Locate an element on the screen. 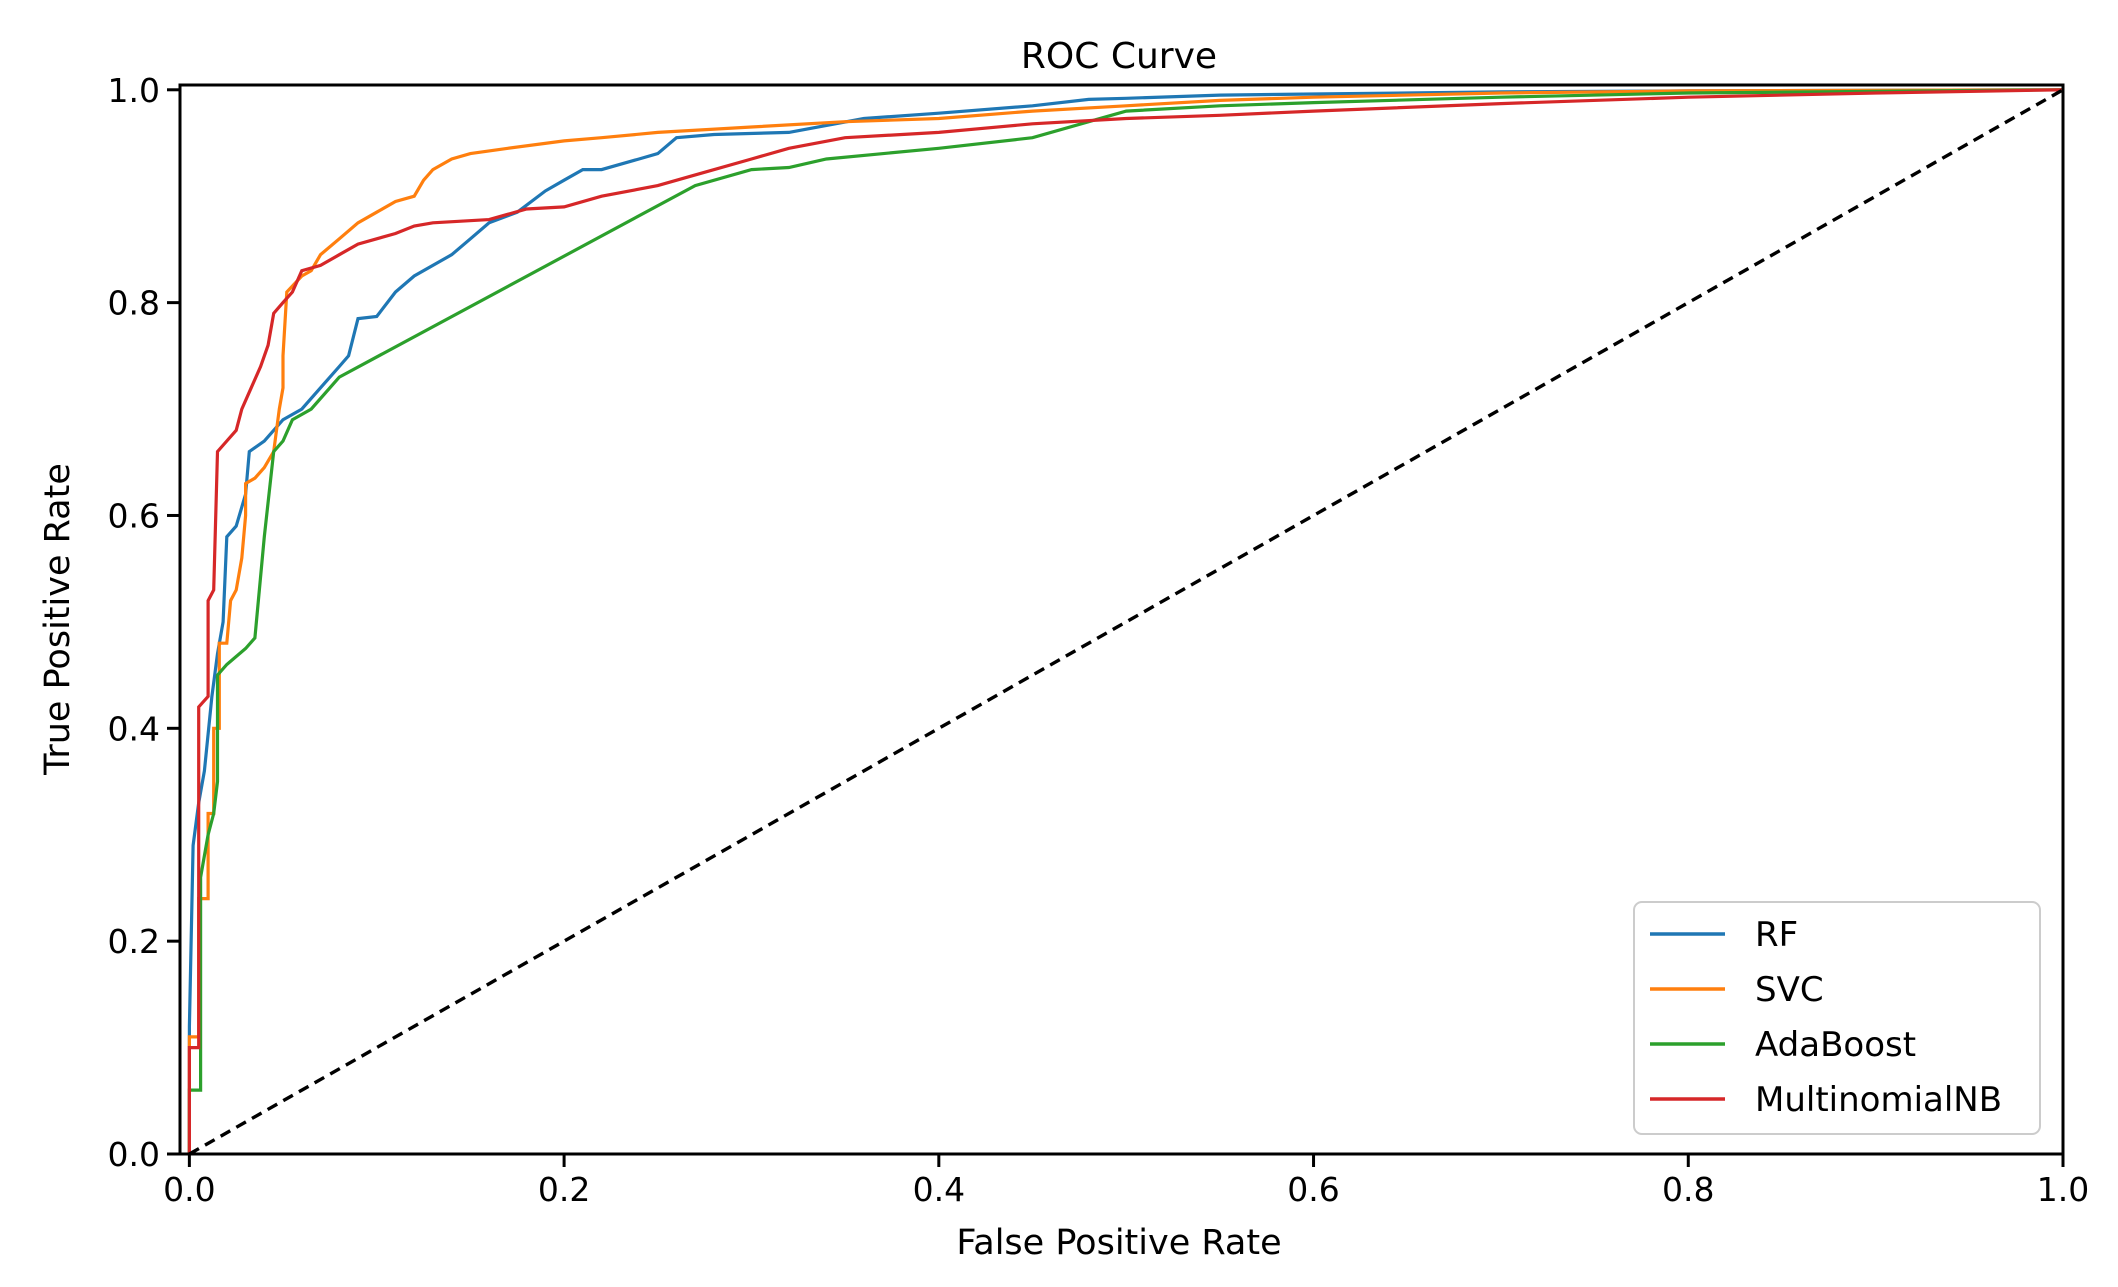  legend-label-svc: SVC is located at coordinates (1789, 990).